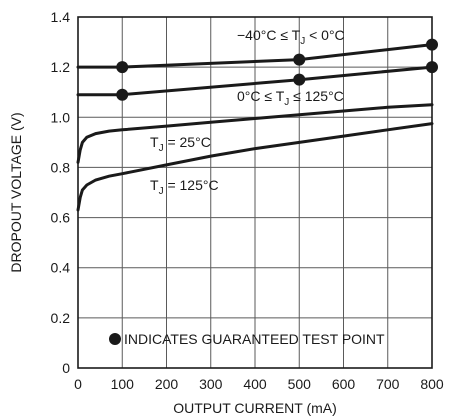  I want to click on y-axis-title: DROPOUT VOLTAGE (V), so click(16, 192).